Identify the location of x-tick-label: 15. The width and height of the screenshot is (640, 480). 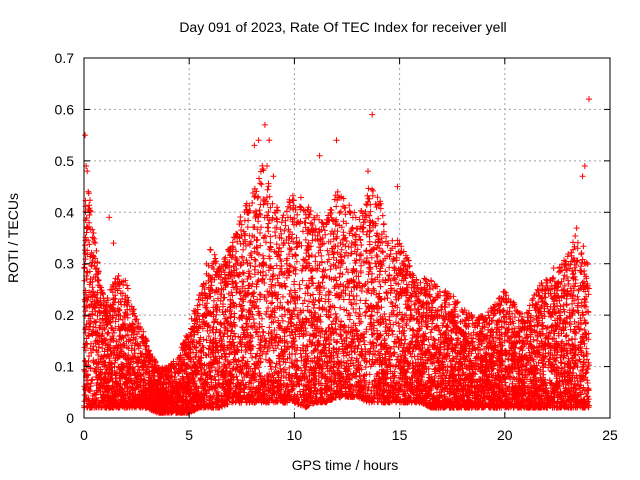
(400, 435).